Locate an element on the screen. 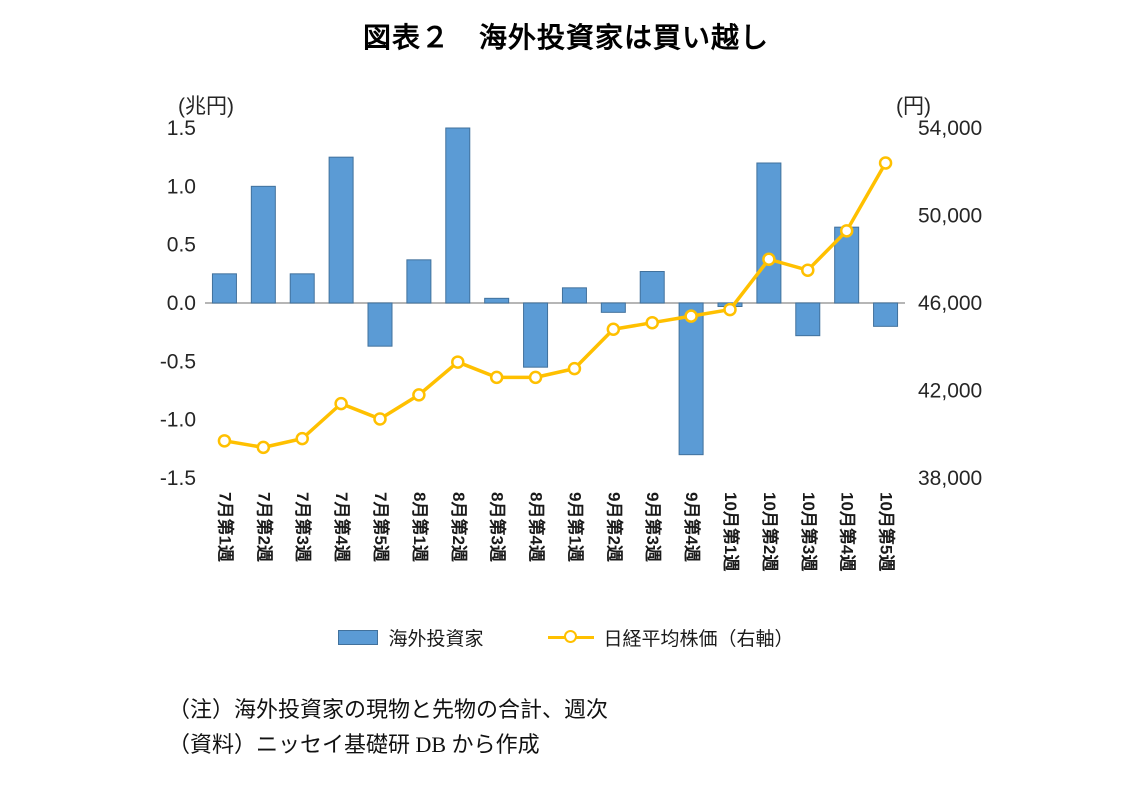  legend-item-nikkei: 日経平均株価（右軸） is located at coordinates (670, 637).